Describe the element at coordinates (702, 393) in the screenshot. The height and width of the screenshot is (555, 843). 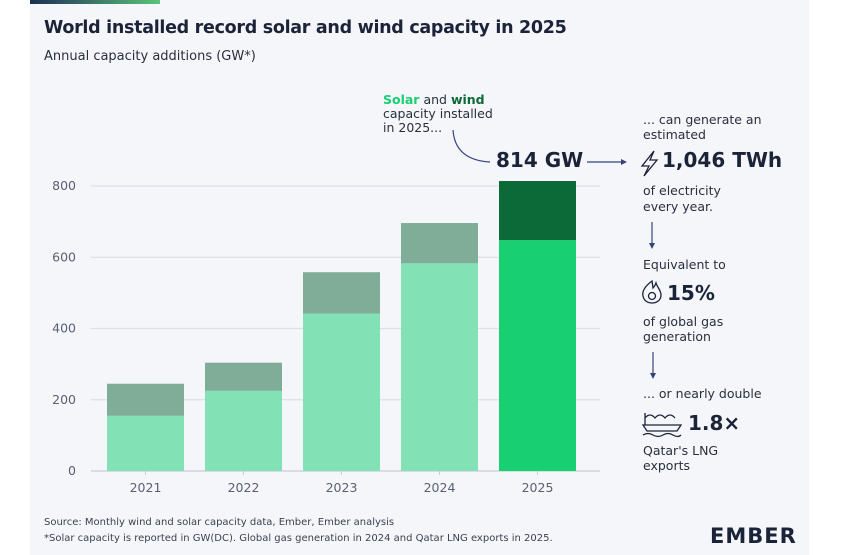
I see `double-label: ... or nearly double` at that location.